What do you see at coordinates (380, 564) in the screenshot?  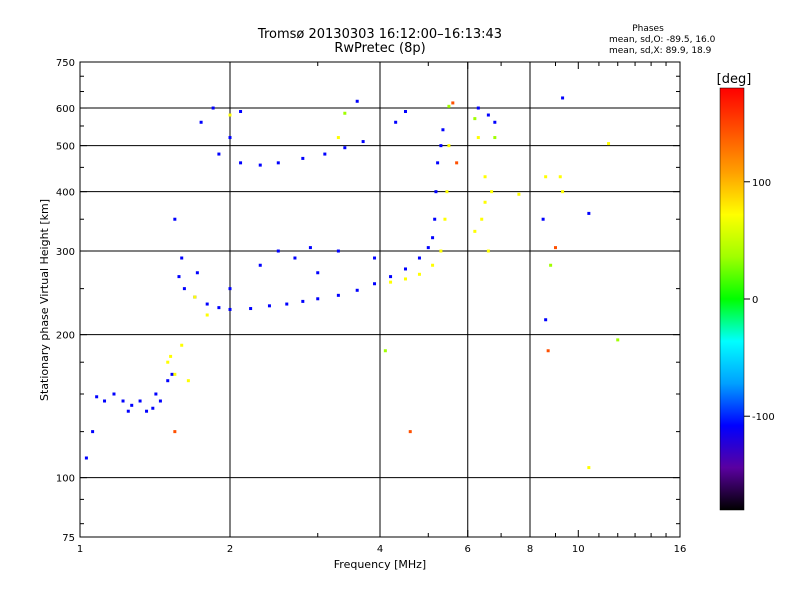 I see `x-axis-label: Frequency [MHz]` at bounding box center [380, 564].